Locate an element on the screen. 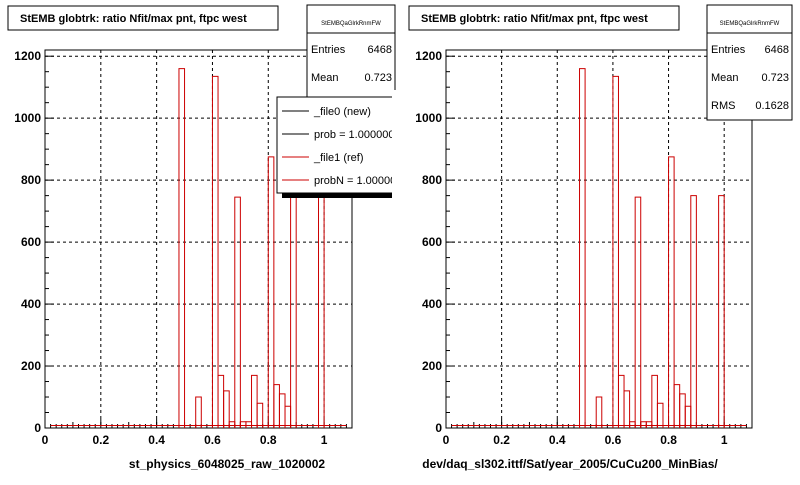  x-axis-label: st_physics_6048025_raw_1020002 is located at coordinates (227, 464).